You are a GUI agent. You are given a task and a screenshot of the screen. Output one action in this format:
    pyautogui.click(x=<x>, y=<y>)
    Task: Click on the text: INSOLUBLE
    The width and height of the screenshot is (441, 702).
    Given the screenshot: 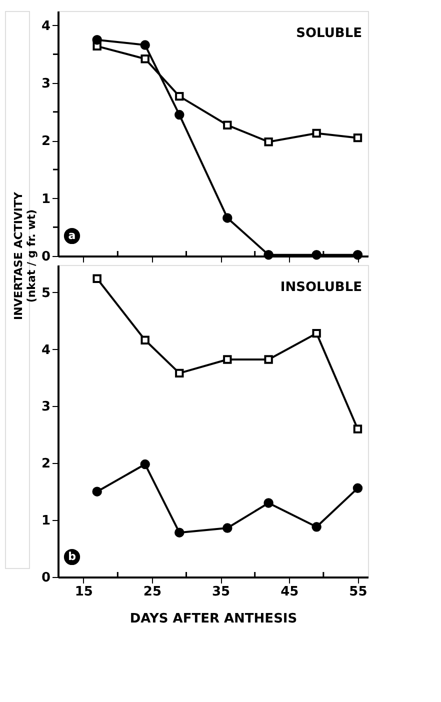 What is the action you would take?
    pyautogui.click(x=321, y=287)
    